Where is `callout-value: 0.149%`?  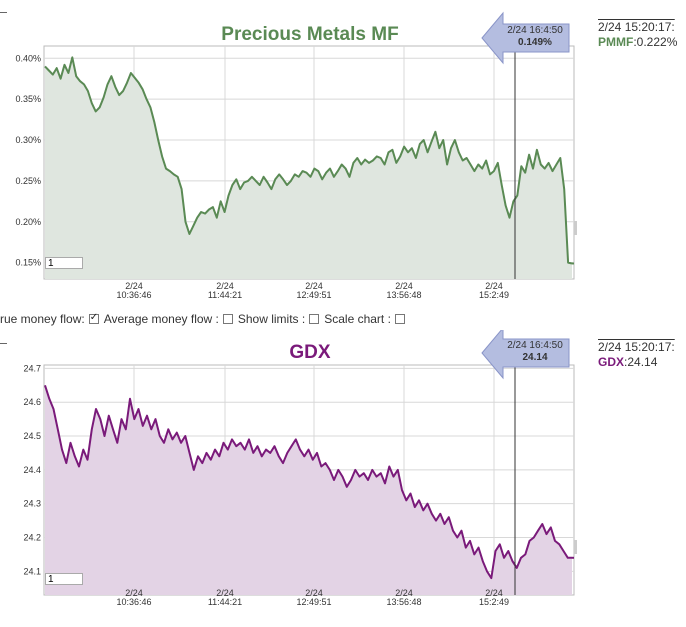 callout-value: 0.149% is located at coordinates (535, 42).